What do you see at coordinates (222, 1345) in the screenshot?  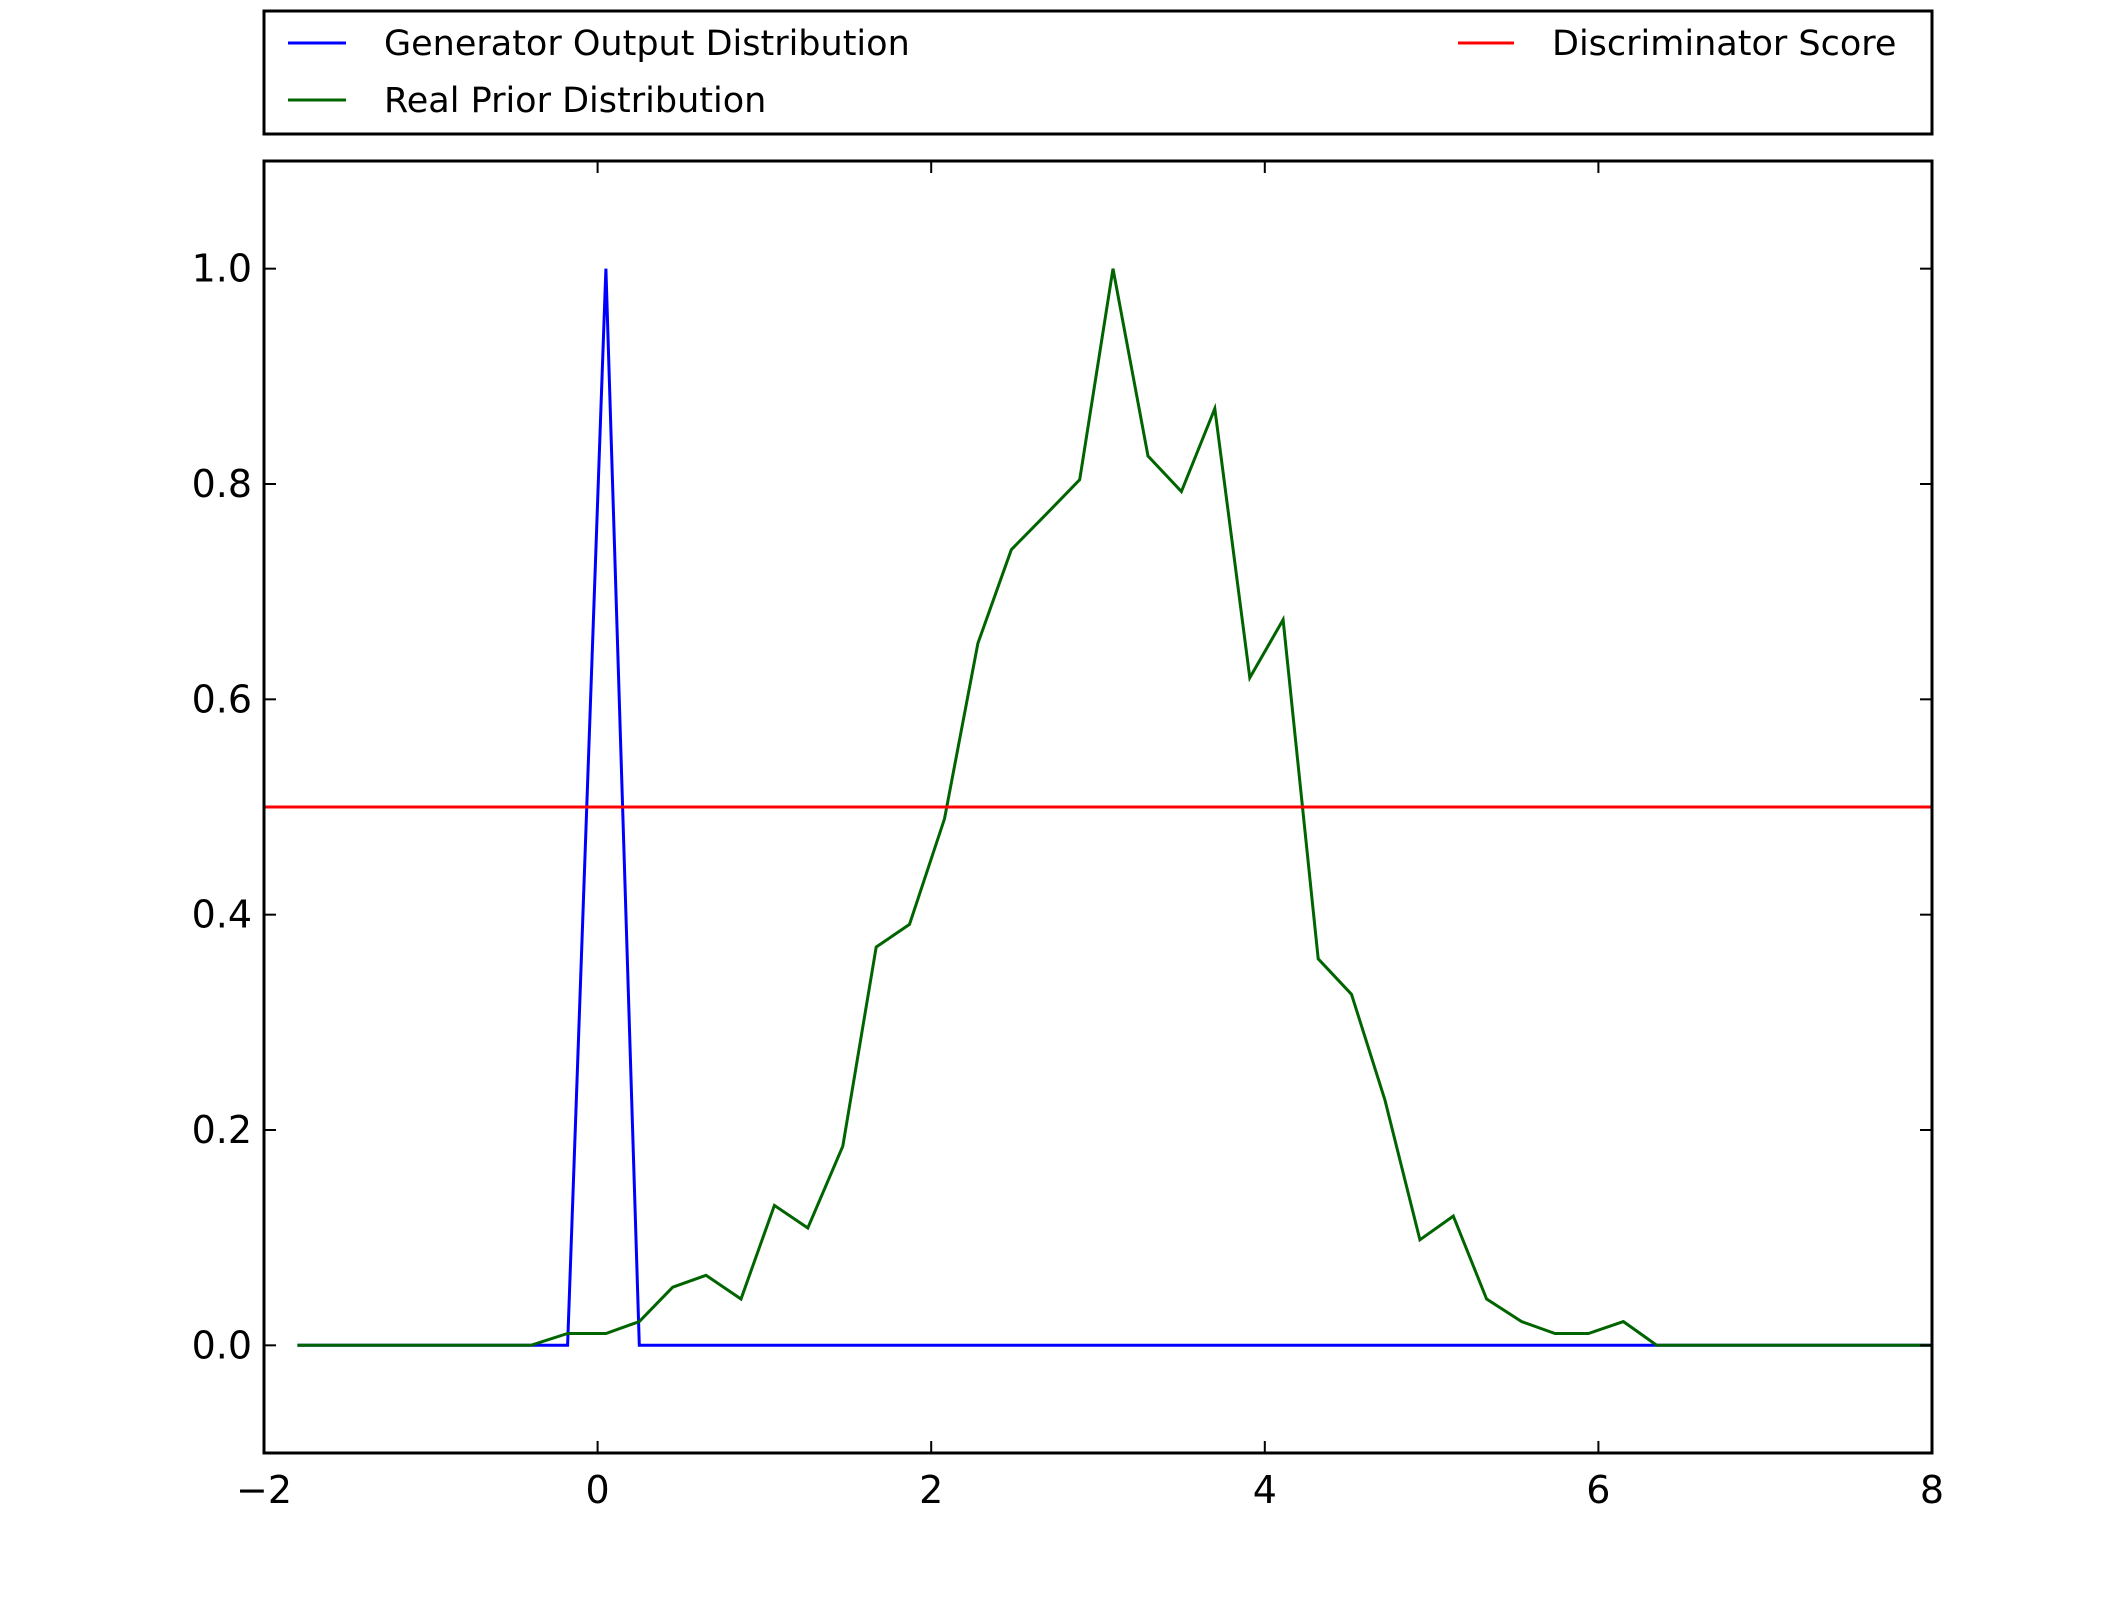 I see `y-tick-label: 0.0` at bounding box center [222, 1345].